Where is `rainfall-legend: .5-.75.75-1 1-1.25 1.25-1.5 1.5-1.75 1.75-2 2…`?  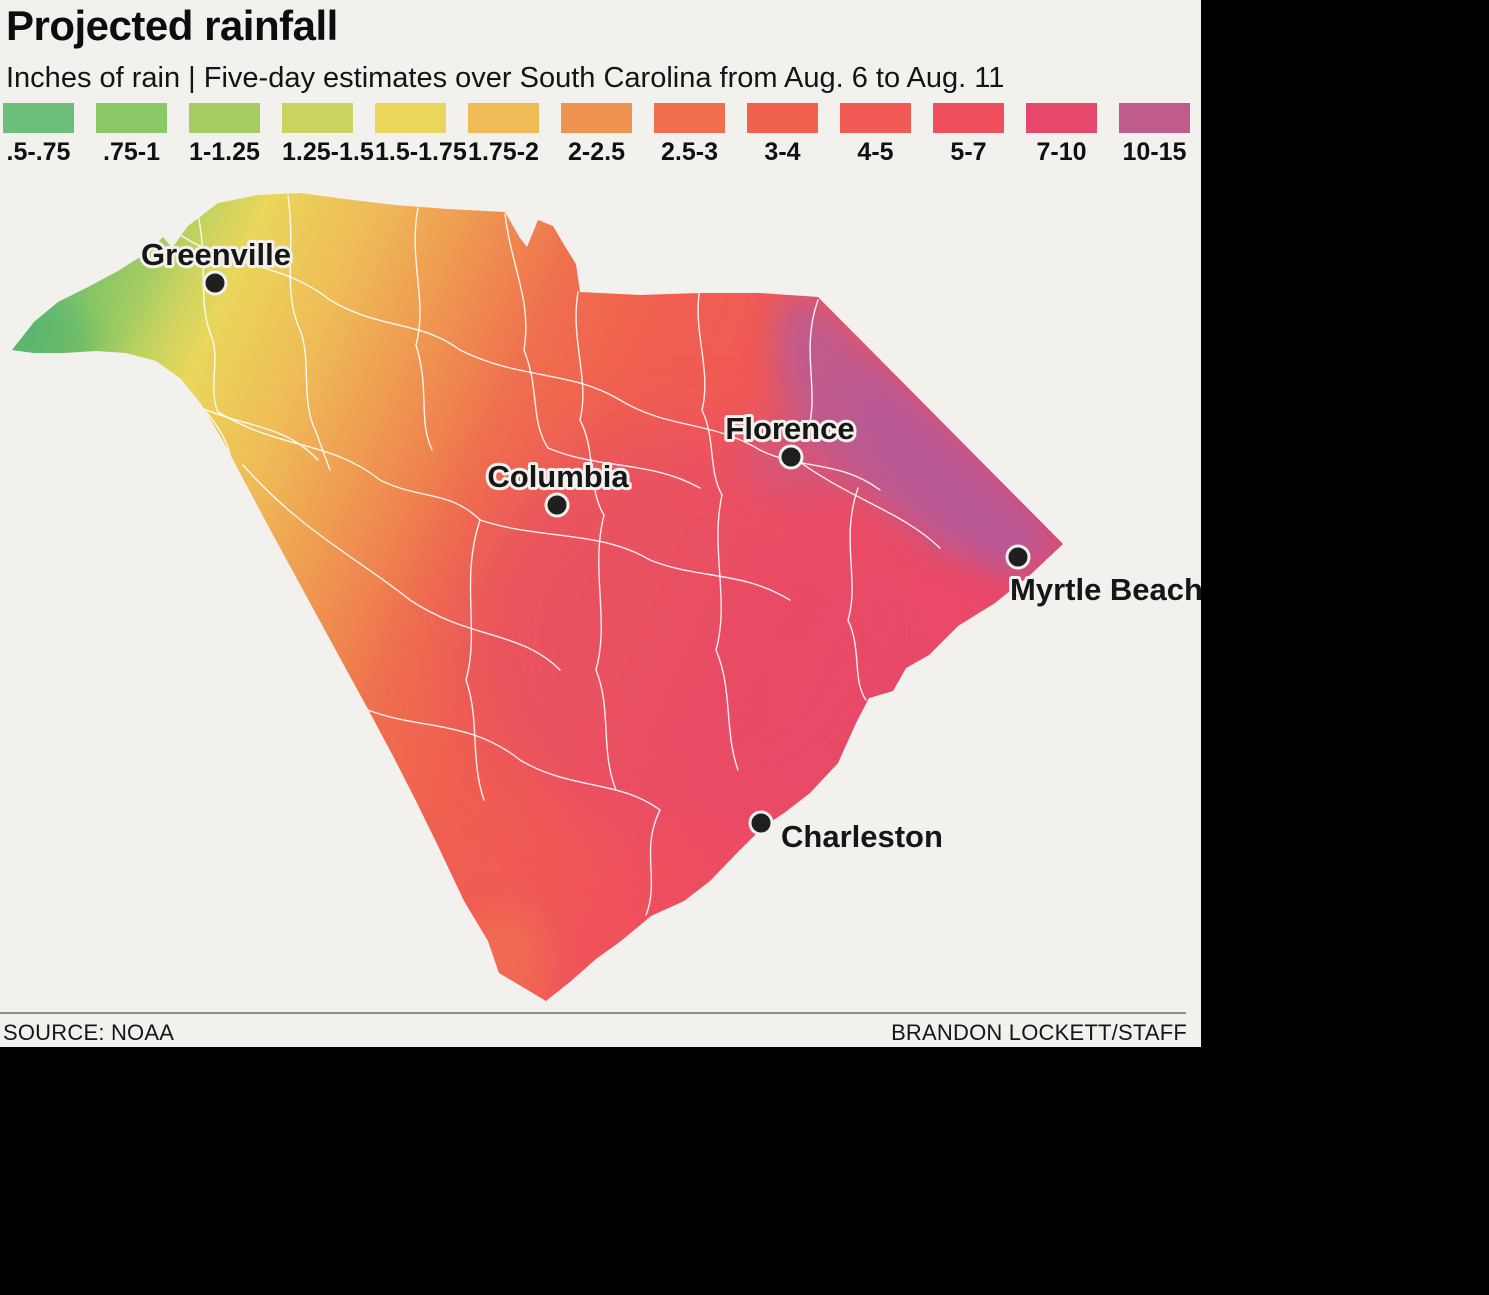 rainfall-legend: .5-.75.75-1 1-1.25 1.25-1.5 1.5-1.75 1.75-2 2… is located at coordinates (596, 135).